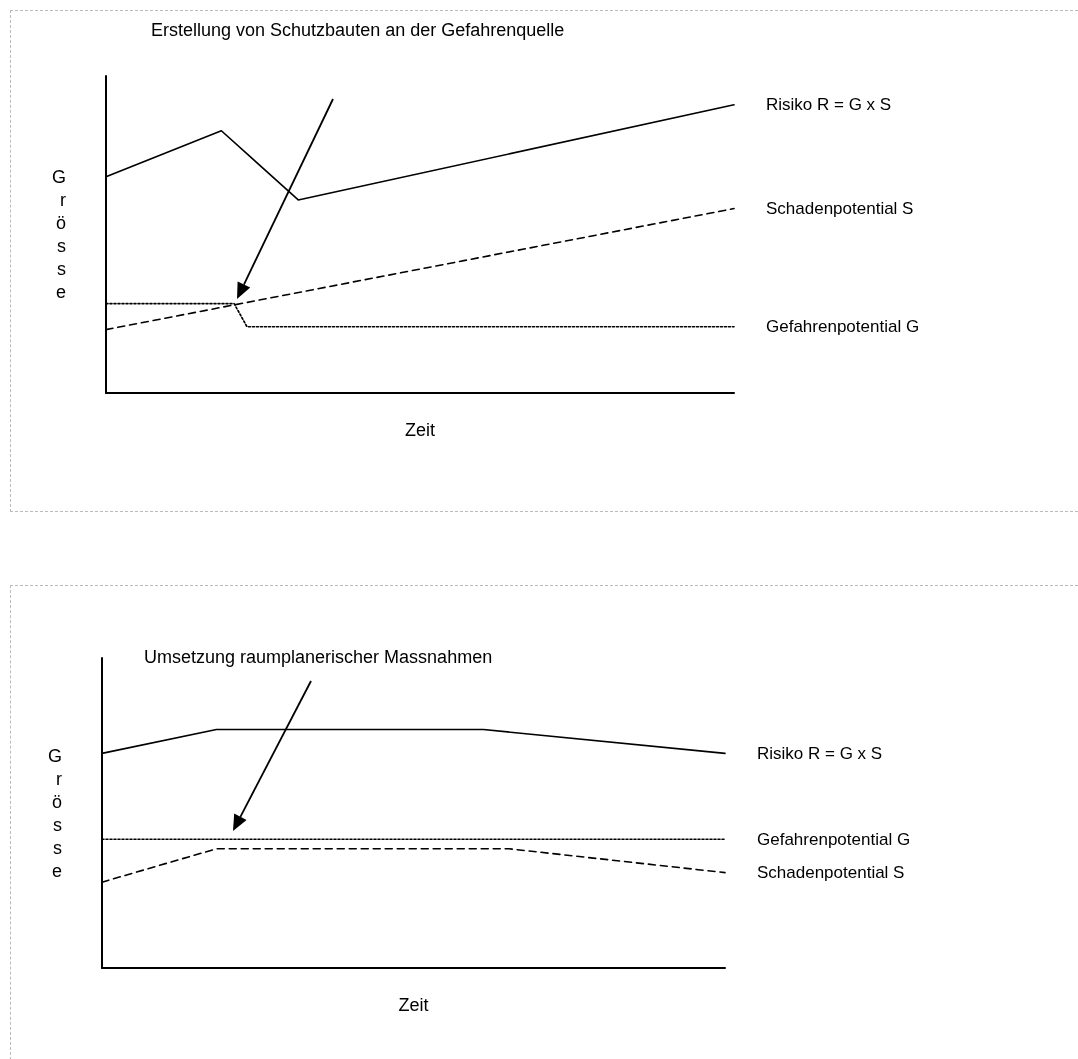 Image resolution: width=1078 pixels, height=1059 pixels. What do you see at coordinates (318, 657) in the screenshot?
I see `text: Umsetzung raumplanerischer Massnahmen` at bounding box center [318, 657].